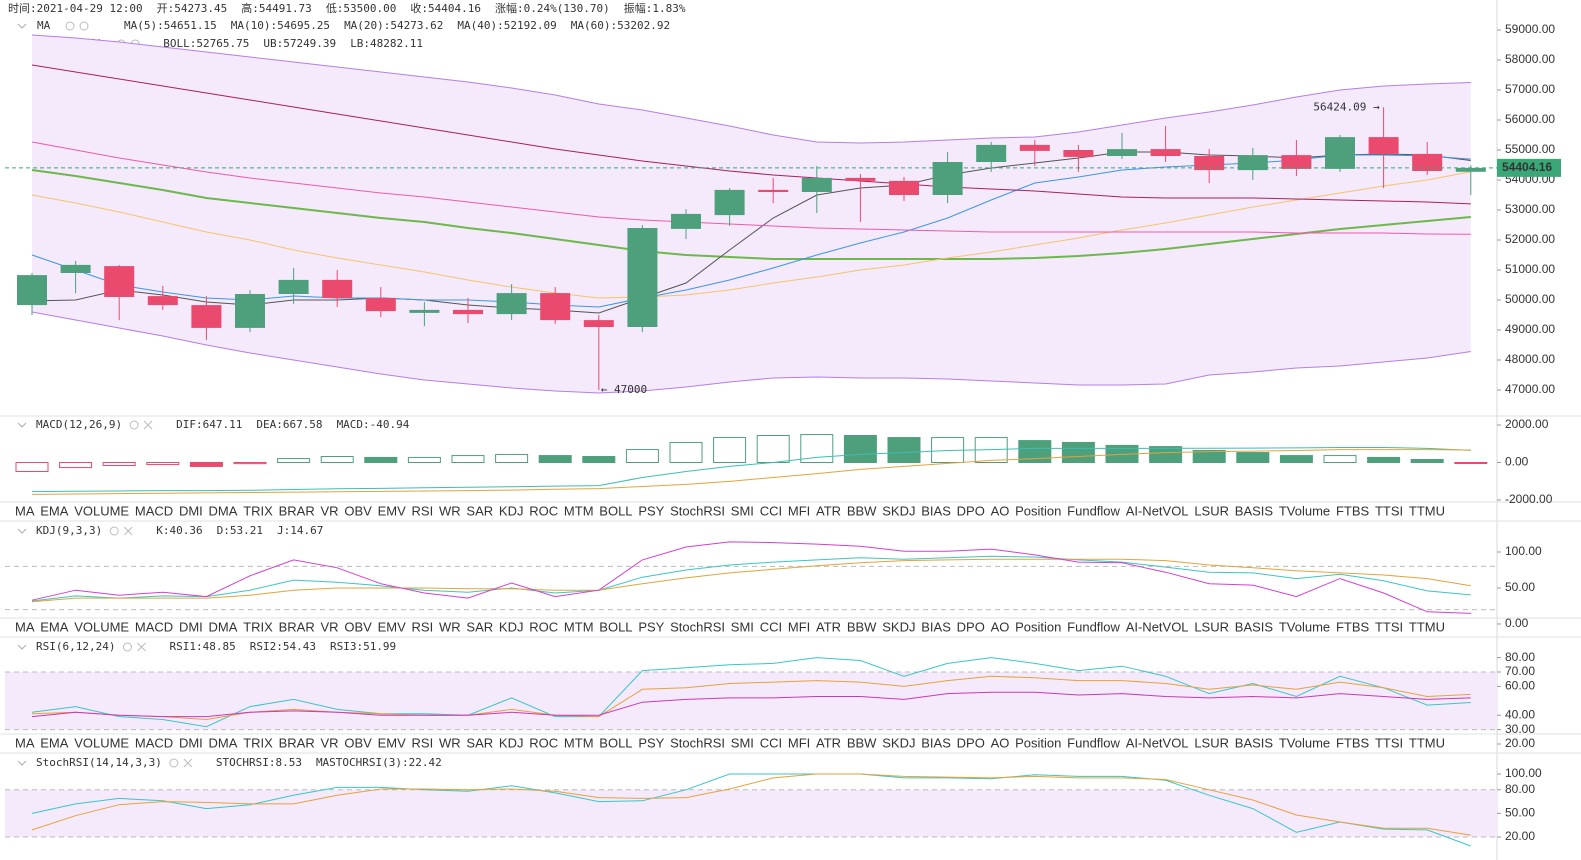  What do you see at coordinates (1254, 510) in the screenshot?
I see `indicator-tab: BASIS` at bounding box center [1254, 510].